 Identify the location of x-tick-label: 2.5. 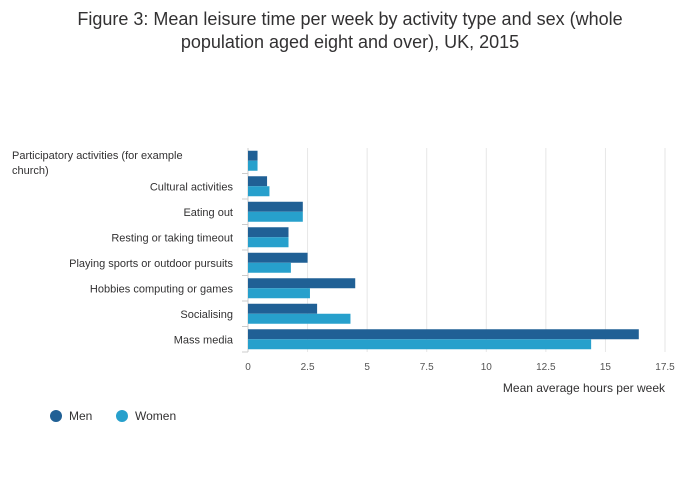
(308, 367).